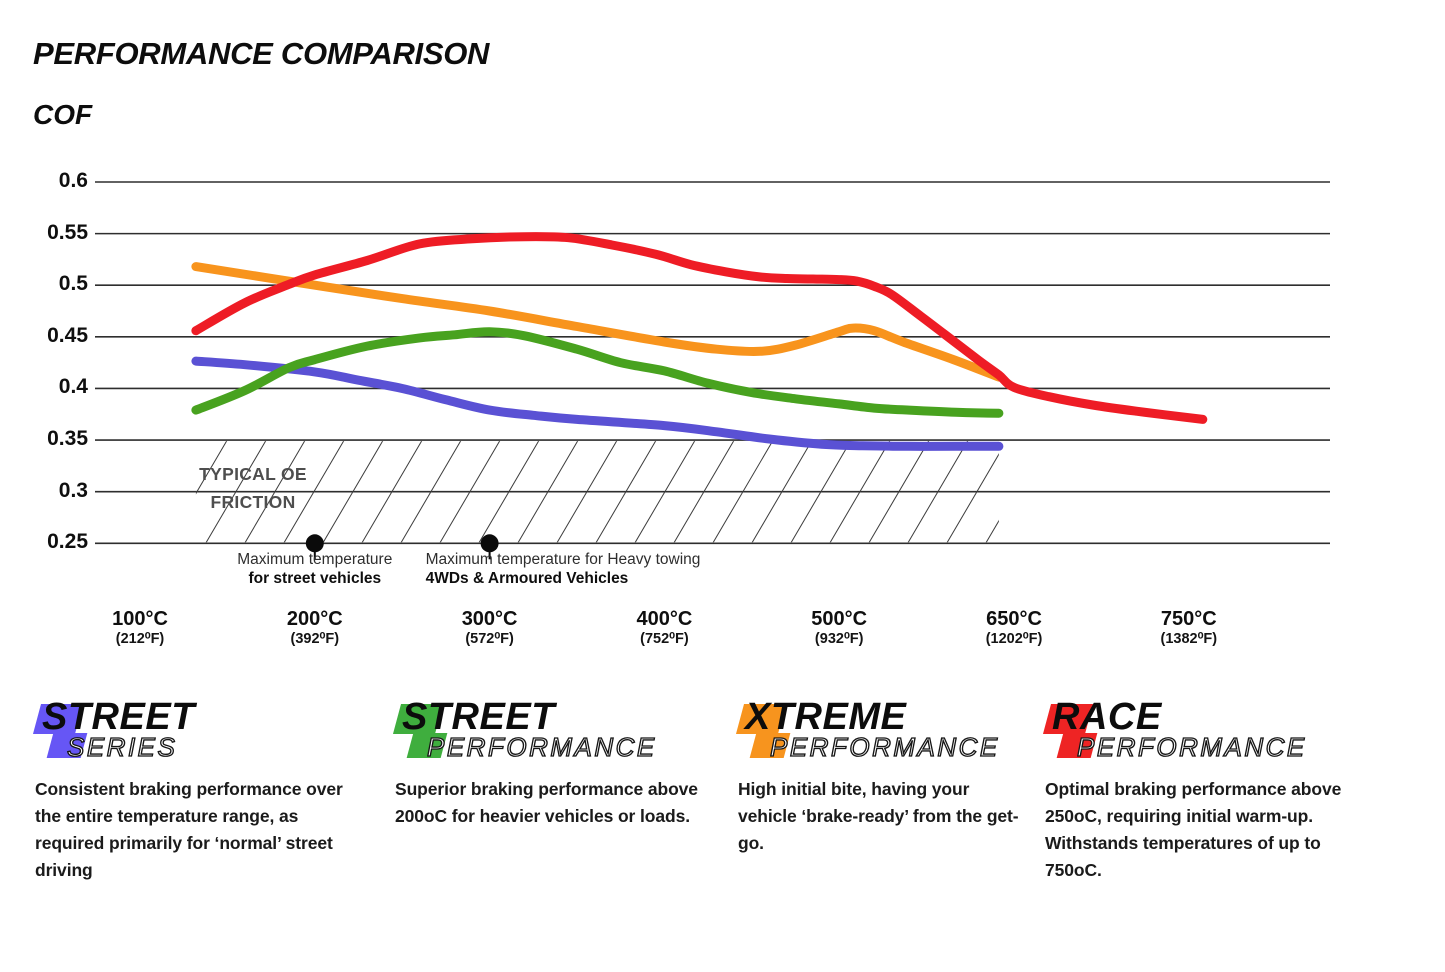 Image resolution: width=1445 pixels, height=972 pixels. I want to click on x-tick-fahrenheit: (1202⁰F), so click(1014, 639).